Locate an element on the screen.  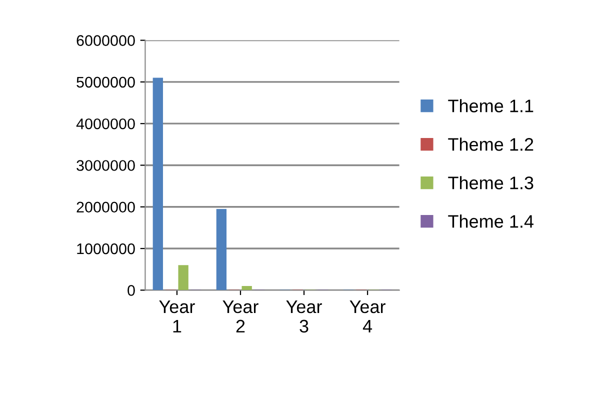
y-tick-label: 0 is located at coordinates (131, 290).